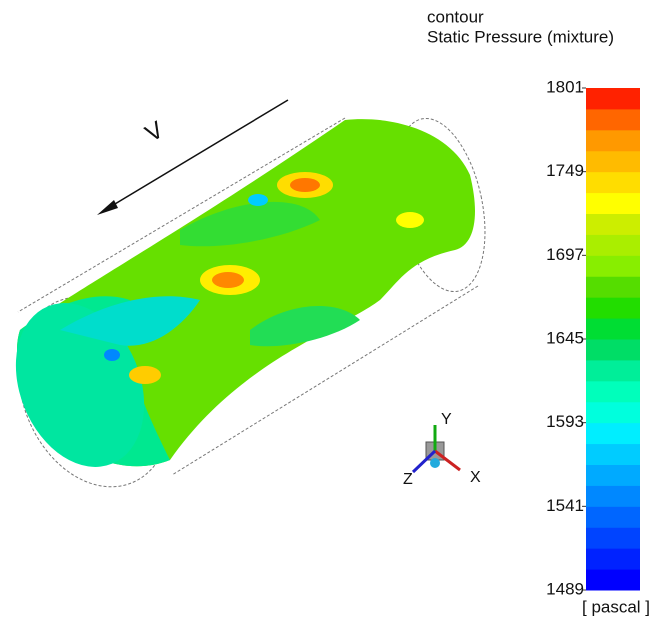 Image resolution: width=671 pixels, height=626 pixels. I want to click on axis-triad: Y X Z, so click(442, 449).